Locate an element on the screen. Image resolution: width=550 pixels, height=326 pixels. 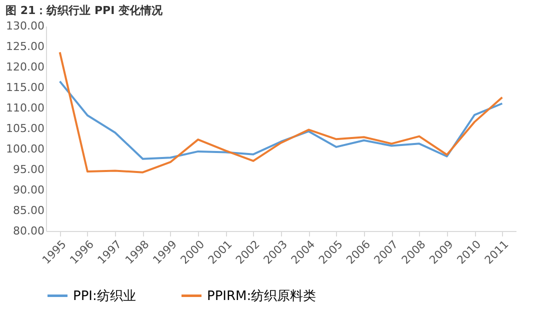
y-tick-label: 115.00 is located at coordinates (25, 87).